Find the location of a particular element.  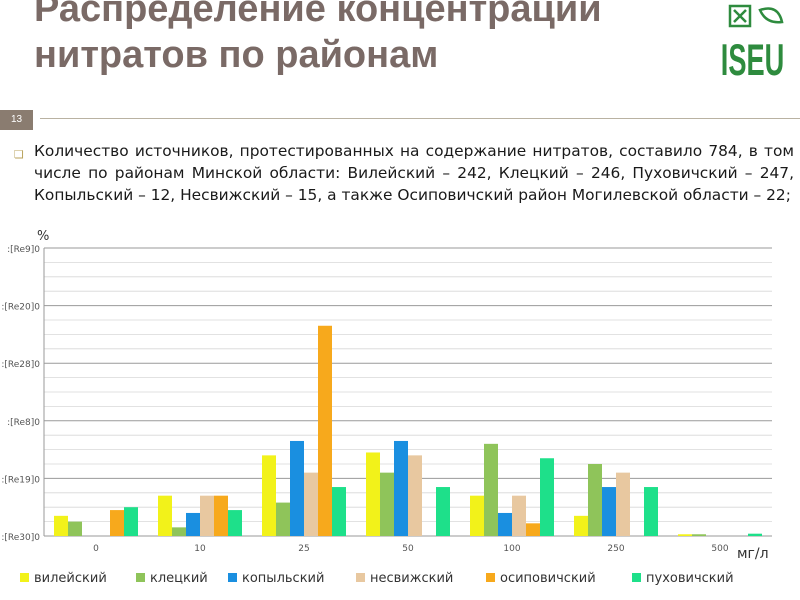

bar-осиповичский-0 is located at coordinates (117, 523).